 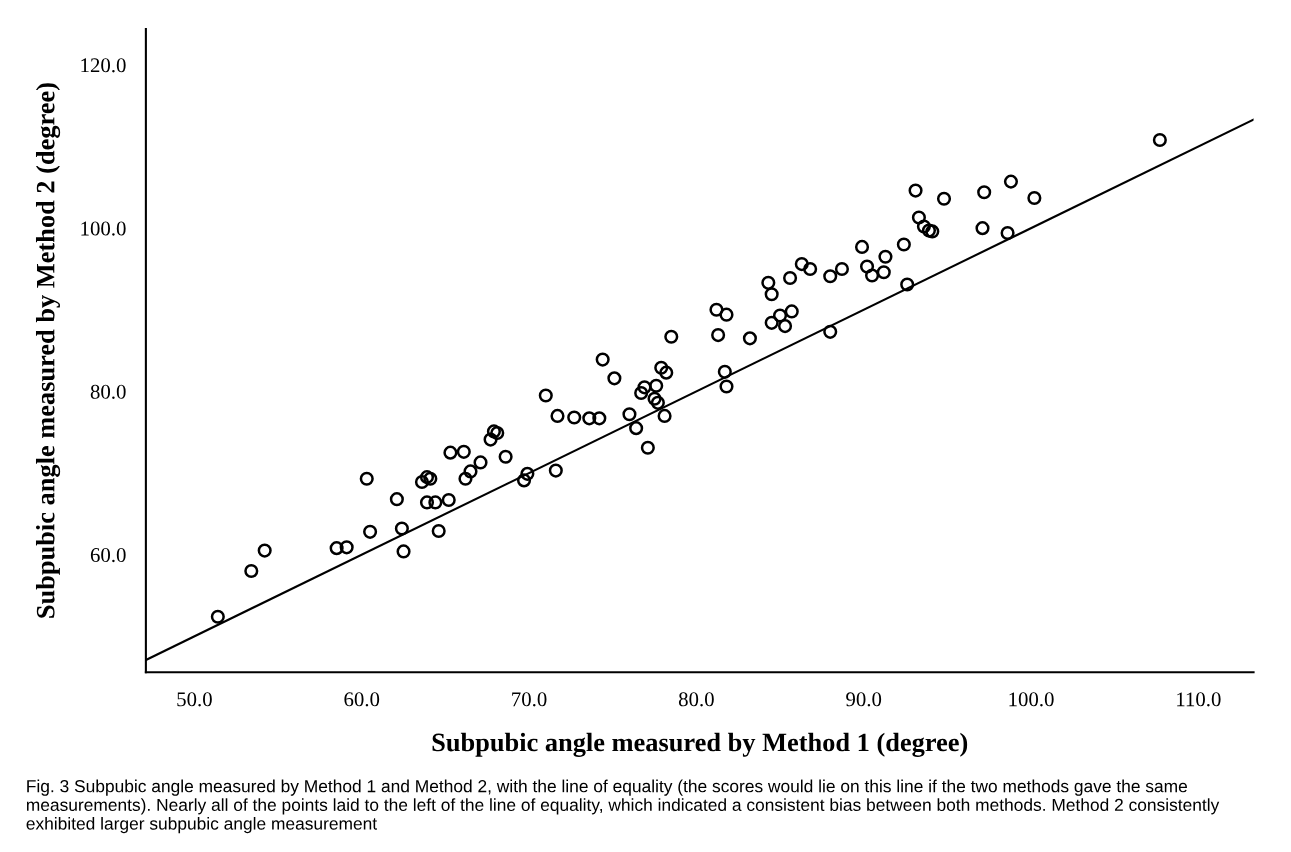 I want to click on y-tick-label: 60.0, so click(x=108, y=555).